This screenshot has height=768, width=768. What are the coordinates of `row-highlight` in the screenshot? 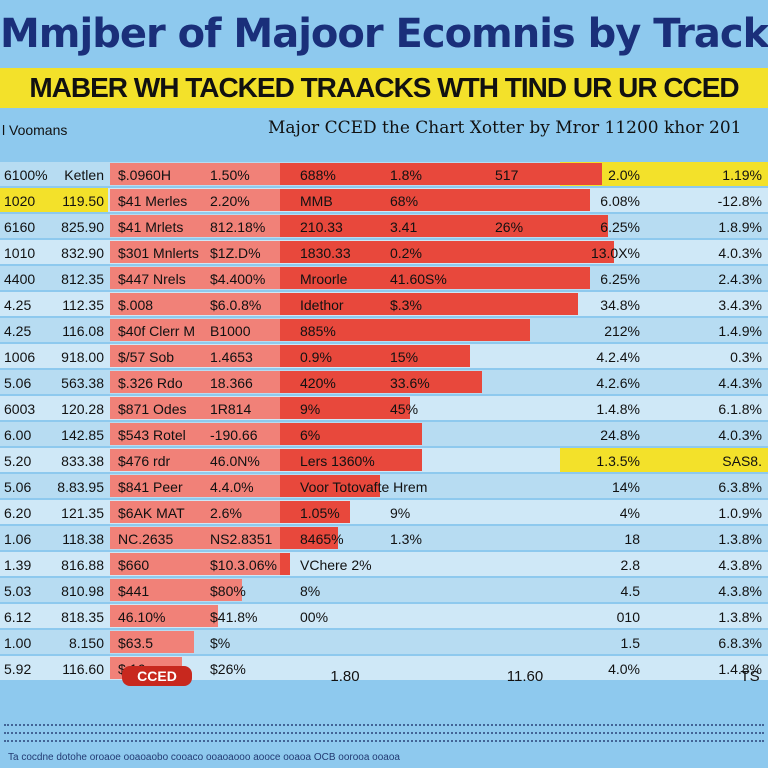 It's located at (54, 200).